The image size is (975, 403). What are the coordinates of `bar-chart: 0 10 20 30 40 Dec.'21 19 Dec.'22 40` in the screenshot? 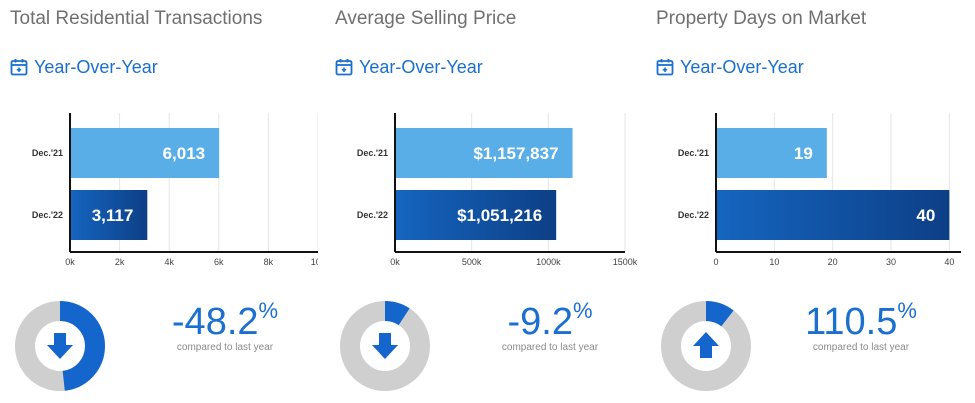 It's located at (819, 190).